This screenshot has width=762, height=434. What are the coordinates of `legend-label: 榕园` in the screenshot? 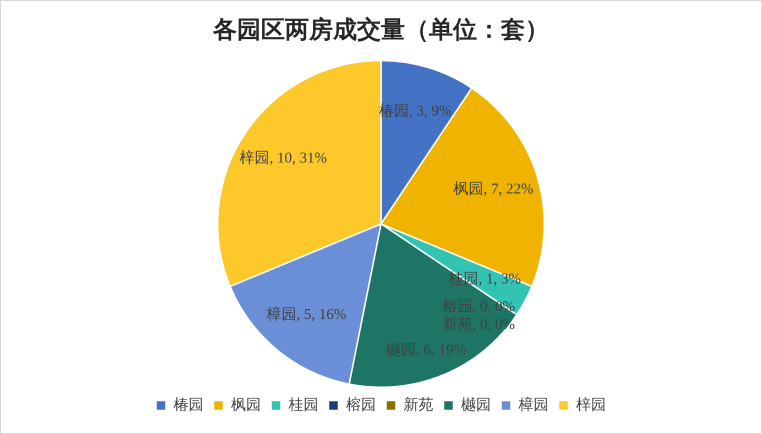 It's located at (361, 405).